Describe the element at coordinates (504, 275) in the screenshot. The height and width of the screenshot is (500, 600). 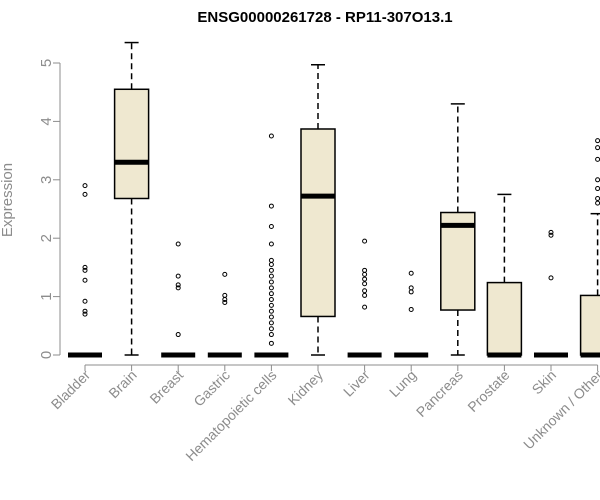
I see `box-prostate` at that location.